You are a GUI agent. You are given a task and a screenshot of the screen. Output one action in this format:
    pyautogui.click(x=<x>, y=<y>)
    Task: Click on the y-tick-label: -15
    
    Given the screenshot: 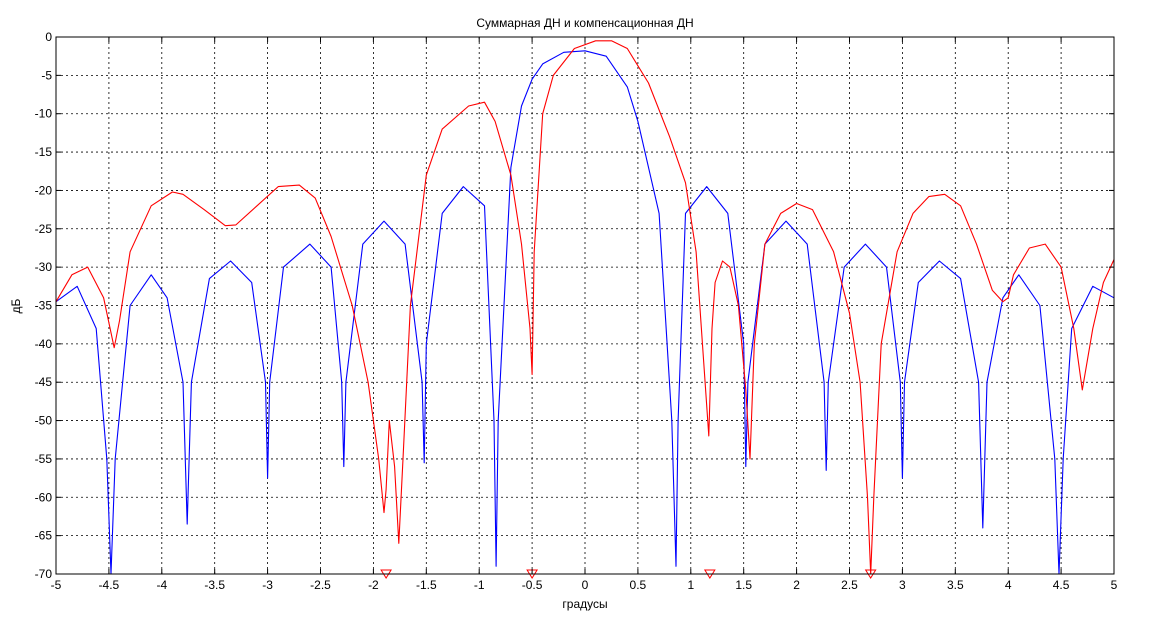 What is the action you would take?
    pyautogui.click(x=44, y=152)
    